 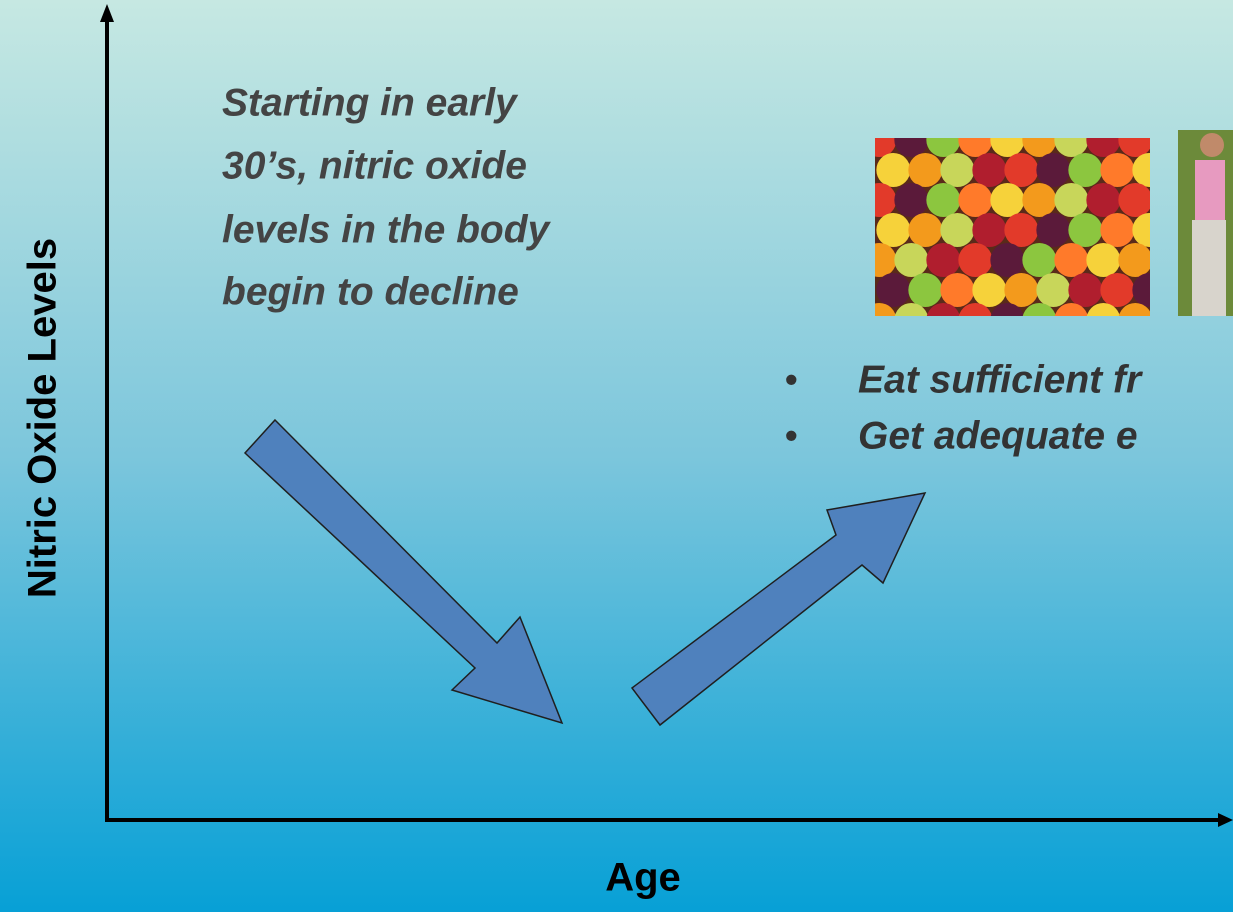 What do you see at coordinates (1210, 190) in the screenshot?
I see `runner-shirt` at bounding box center [1210, 190].